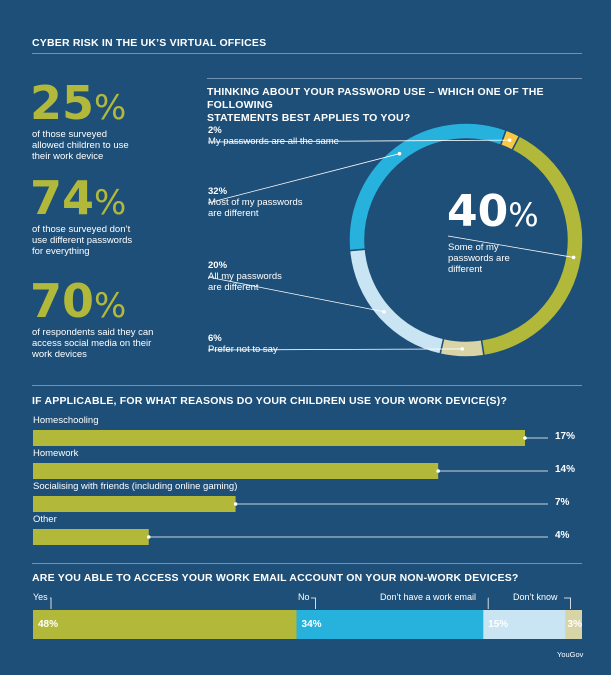 The image size is (611, 675). What do you see at coordinates (45, 519) in the screenshot?
I see `bar-category-3: Other` at bounding box center [45, 519].